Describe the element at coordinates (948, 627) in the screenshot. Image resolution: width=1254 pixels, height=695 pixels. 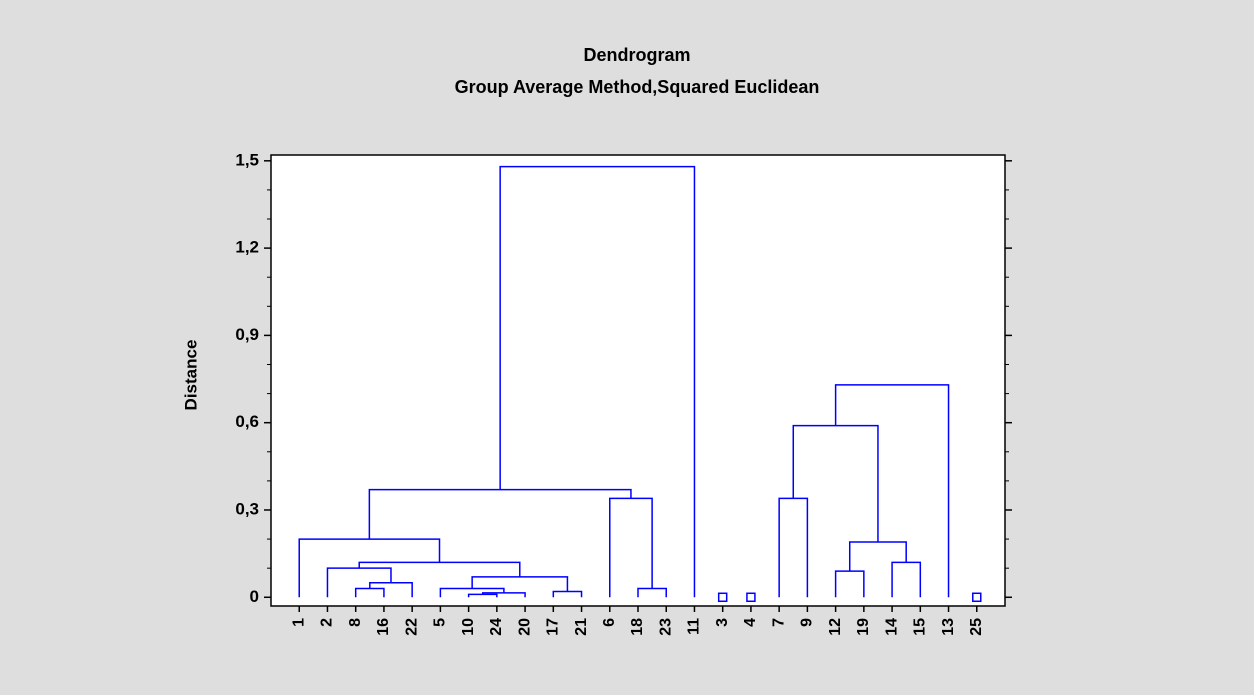
I see `leaf-label: 13` at that location.